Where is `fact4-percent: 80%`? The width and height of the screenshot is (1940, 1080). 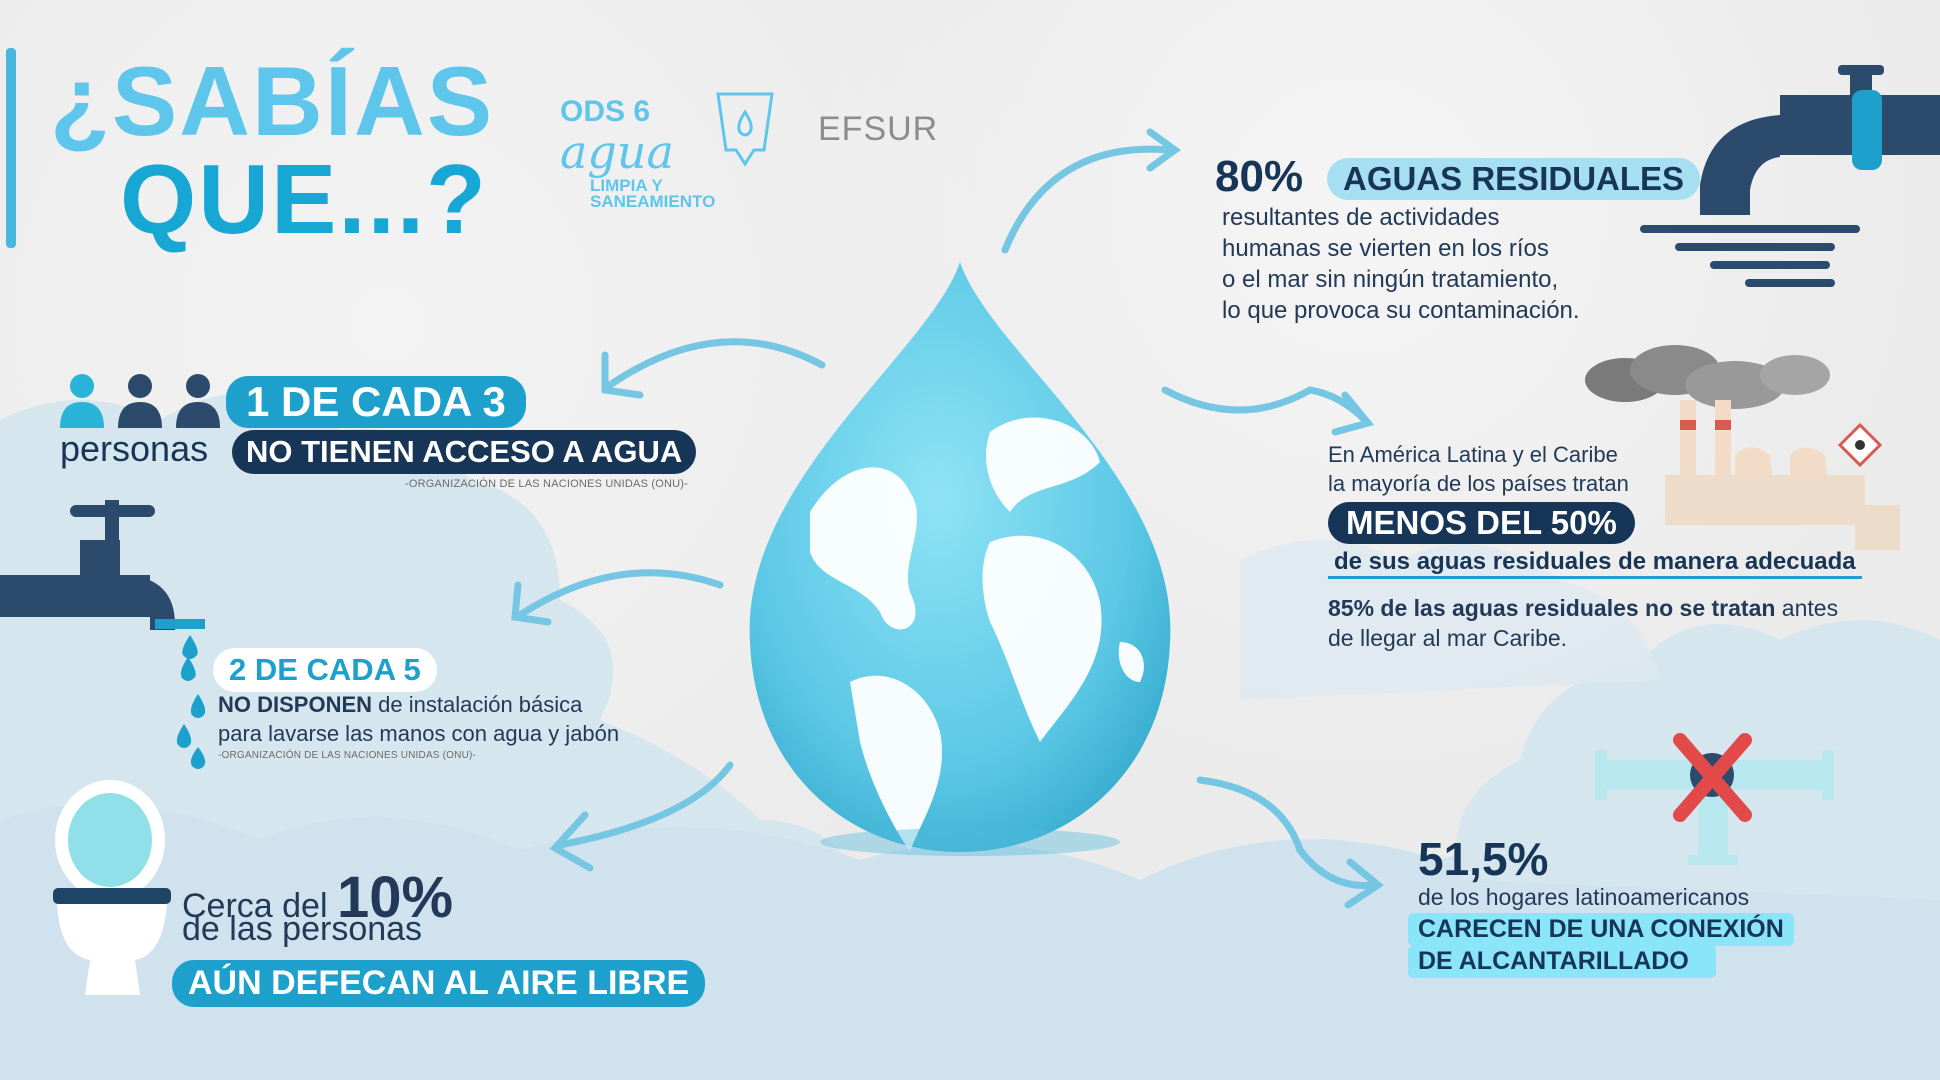
fact4-percent: 80% is located at coordinates (1259, 176).